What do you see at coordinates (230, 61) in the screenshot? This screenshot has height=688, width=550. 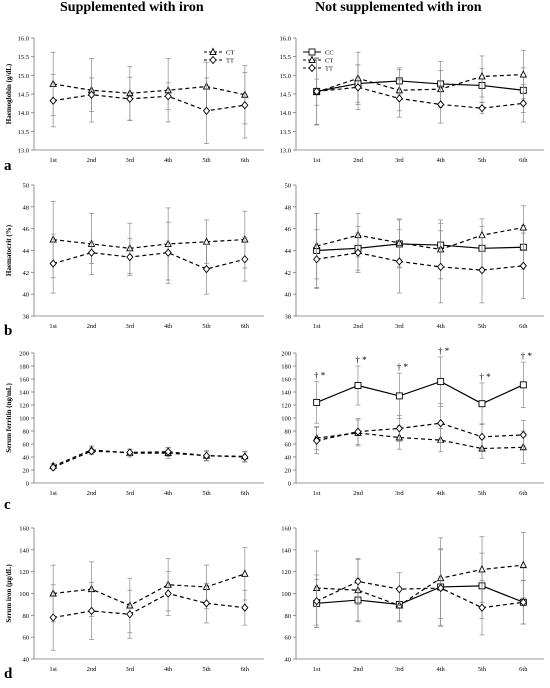 I see `legend-label: TT` at bounding box center [230, 61].